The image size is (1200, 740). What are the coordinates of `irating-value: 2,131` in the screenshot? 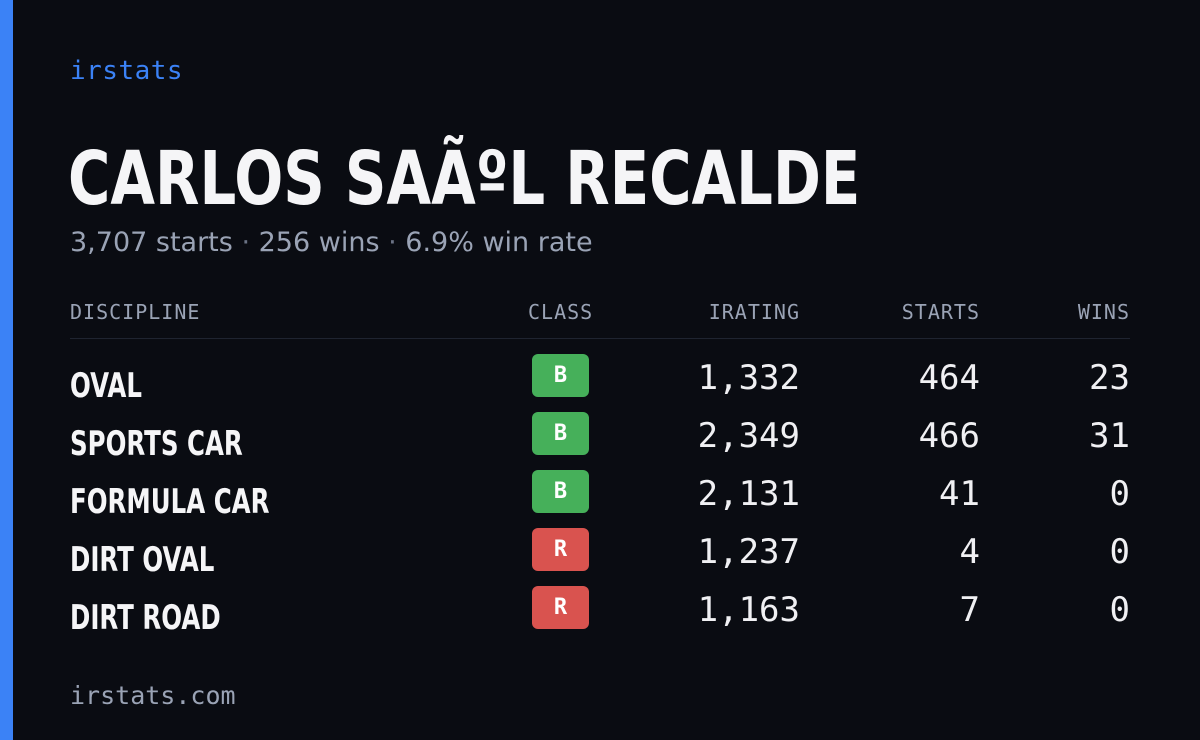 It's located at (748, 494).